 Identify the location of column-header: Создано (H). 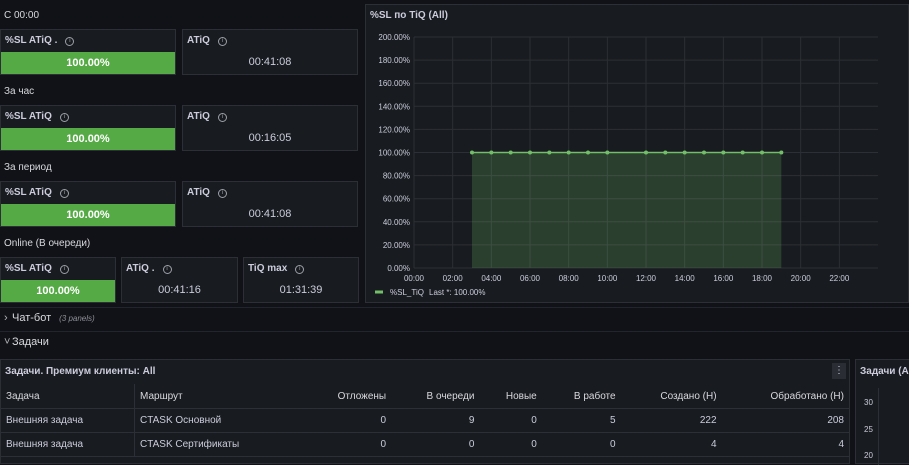
(671, 396).